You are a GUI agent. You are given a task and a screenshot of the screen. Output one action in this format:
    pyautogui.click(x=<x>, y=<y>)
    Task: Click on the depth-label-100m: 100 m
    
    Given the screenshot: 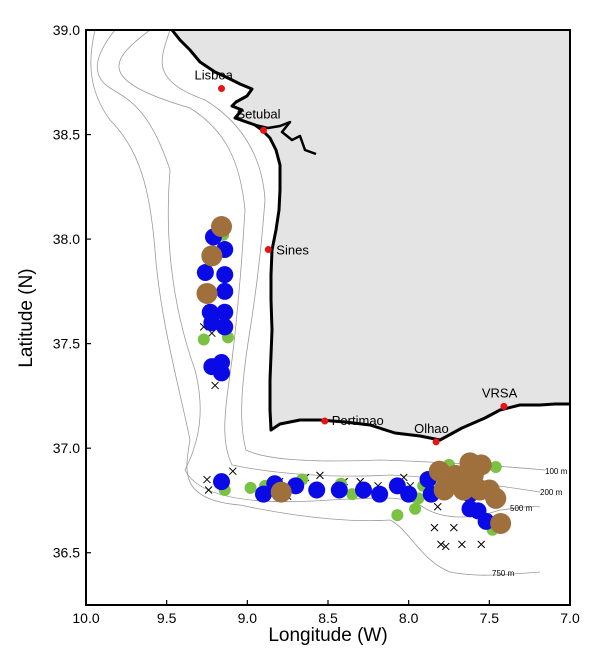 What is the action you would take?
    pyautogui.click(x=556, y=471)
    